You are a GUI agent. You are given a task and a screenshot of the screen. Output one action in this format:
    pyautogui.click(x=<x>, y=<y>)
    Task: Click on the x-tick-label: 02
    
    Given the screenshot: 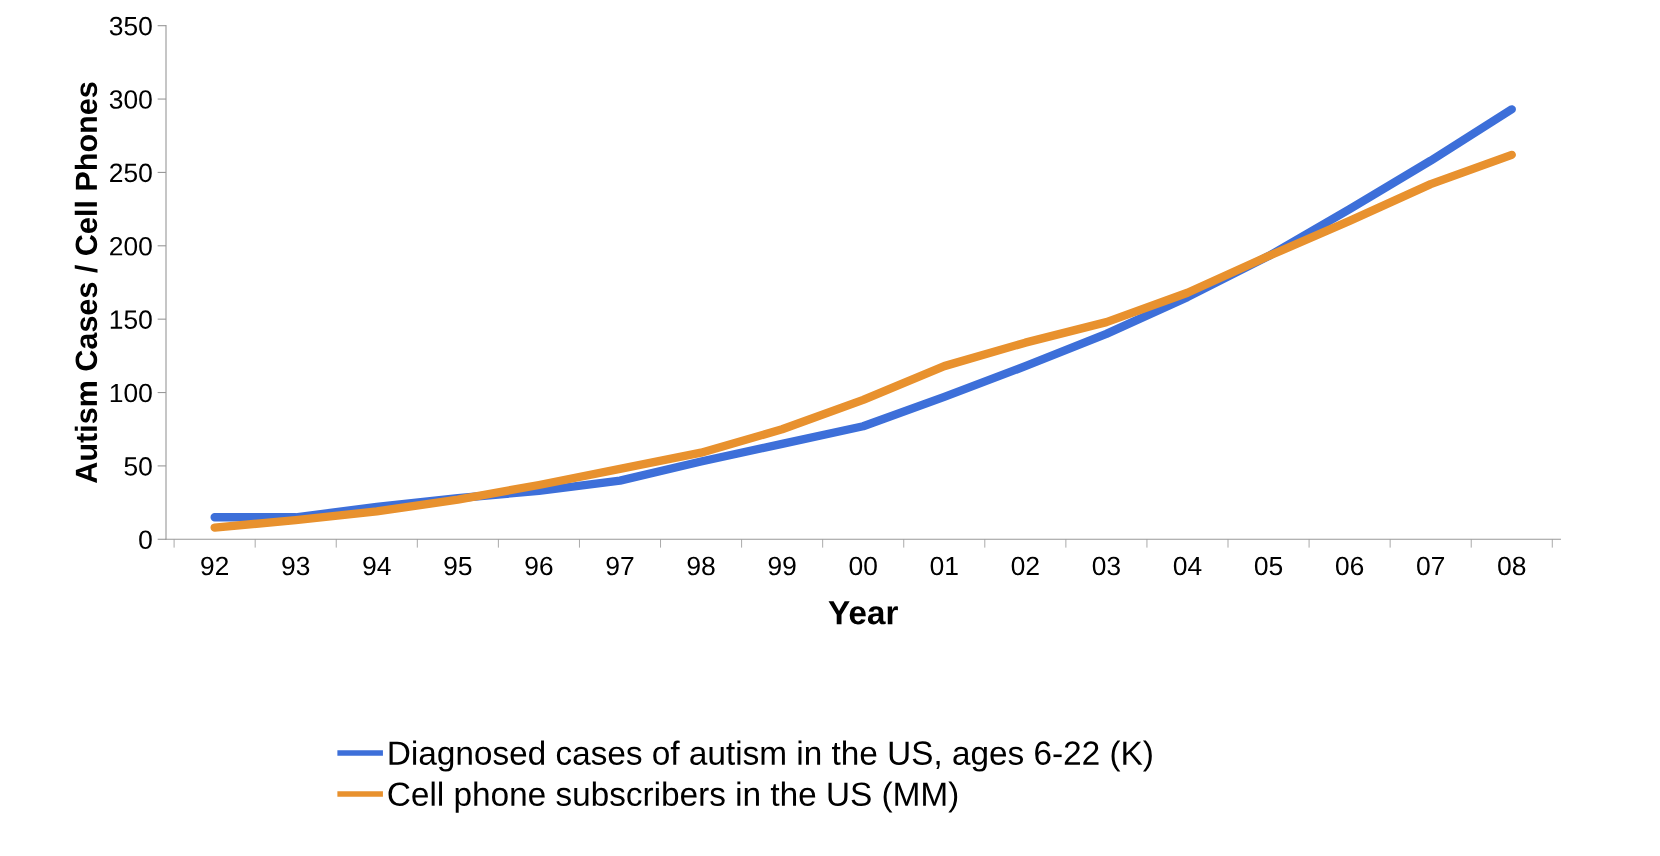 What is the action you would take?
    pyautogui.click(x=1025, y=566)
    